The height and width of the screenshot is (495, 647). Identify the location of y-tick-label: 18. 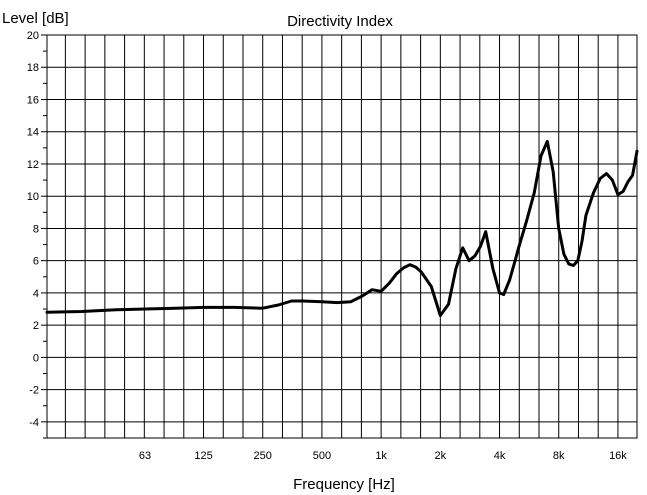
(33, 68).